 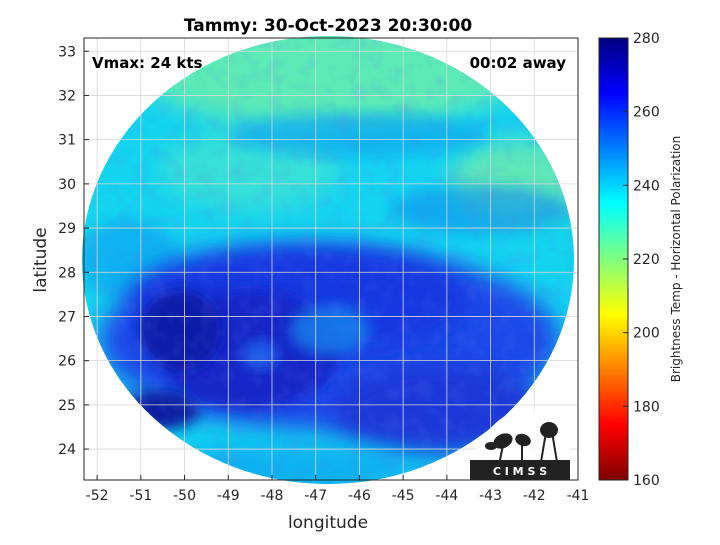 I want to click on y-axis-label: latitude, so click(x=41, y=259).